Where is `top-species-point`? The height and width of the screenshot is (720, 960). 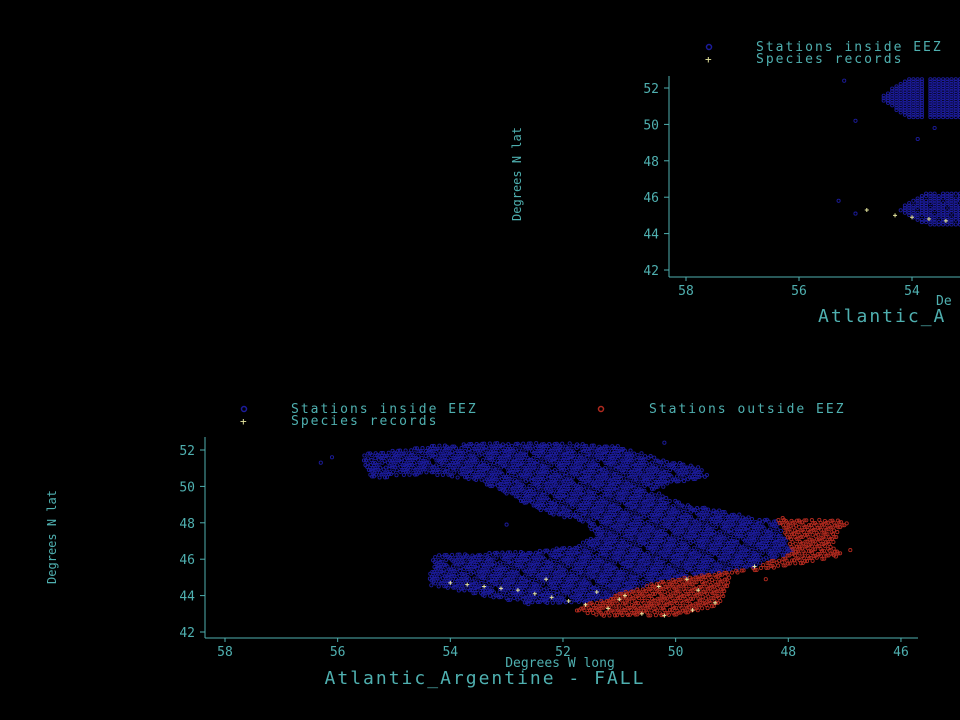
top-species-point is located at coordinates (866, 209).